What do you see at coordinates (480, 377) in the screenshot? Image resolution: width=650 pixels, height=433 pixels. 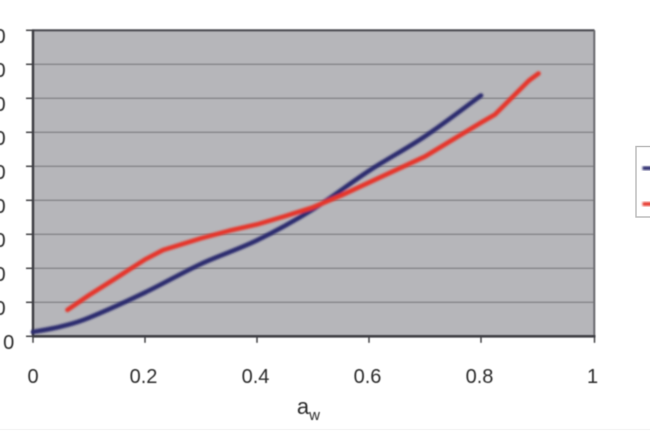 I see `svg-text: 0.8` at bounding box center [480, 377].